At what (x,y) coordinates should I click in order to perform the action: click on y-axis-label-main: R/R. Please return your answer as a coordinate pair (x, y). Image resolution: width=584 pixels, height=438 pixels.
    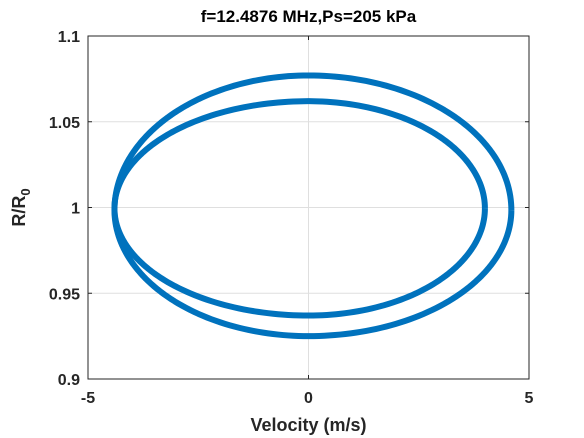
    Looking at the image, I should click on (19, 211).